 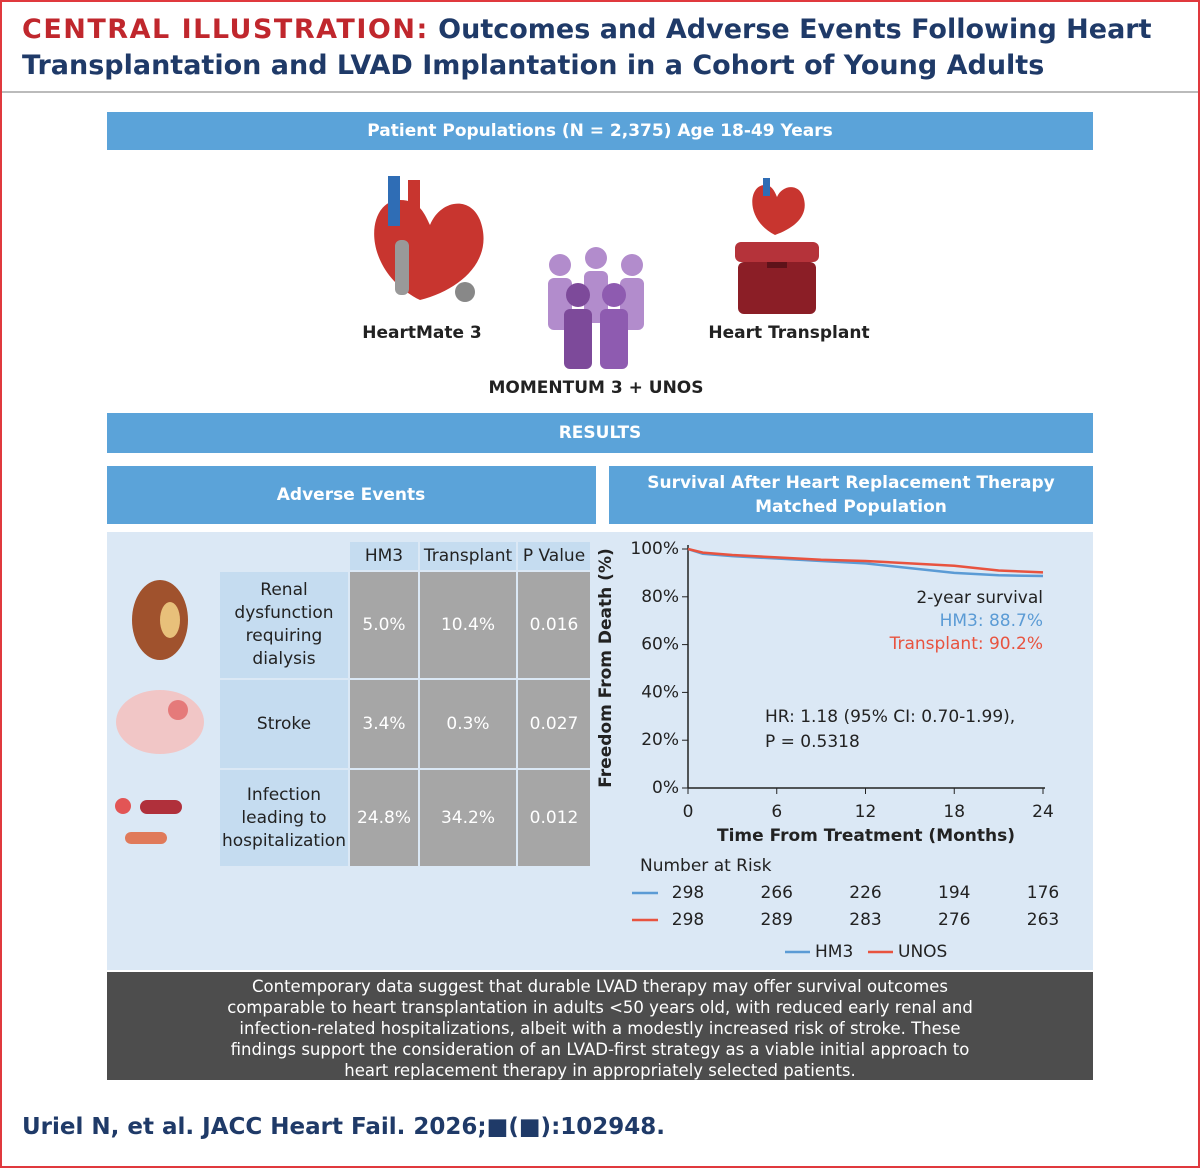 What do you see at coordinates (777, 246) in the screenshot?
I see `transplant-icon` at bounding box center [777, 246].